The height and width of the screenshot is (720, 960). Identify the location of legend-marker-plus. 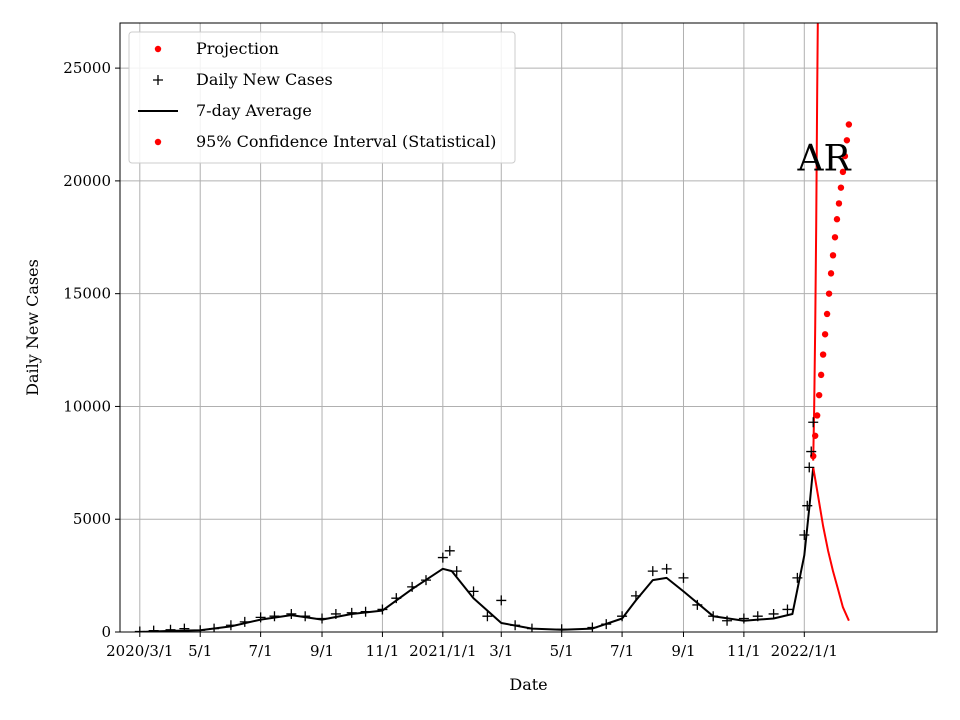
(158, 80).